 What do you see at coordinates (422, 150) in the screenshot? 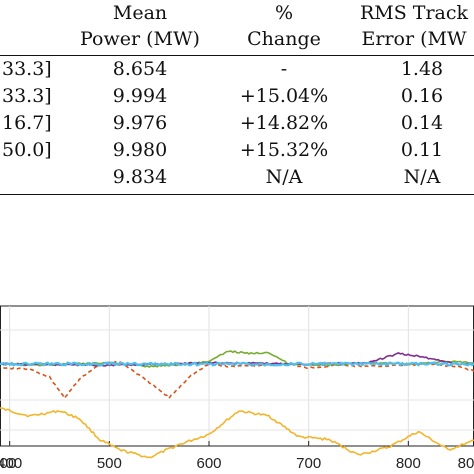
I see `row-4-error: 0.11` at bounding box center [422, 150].